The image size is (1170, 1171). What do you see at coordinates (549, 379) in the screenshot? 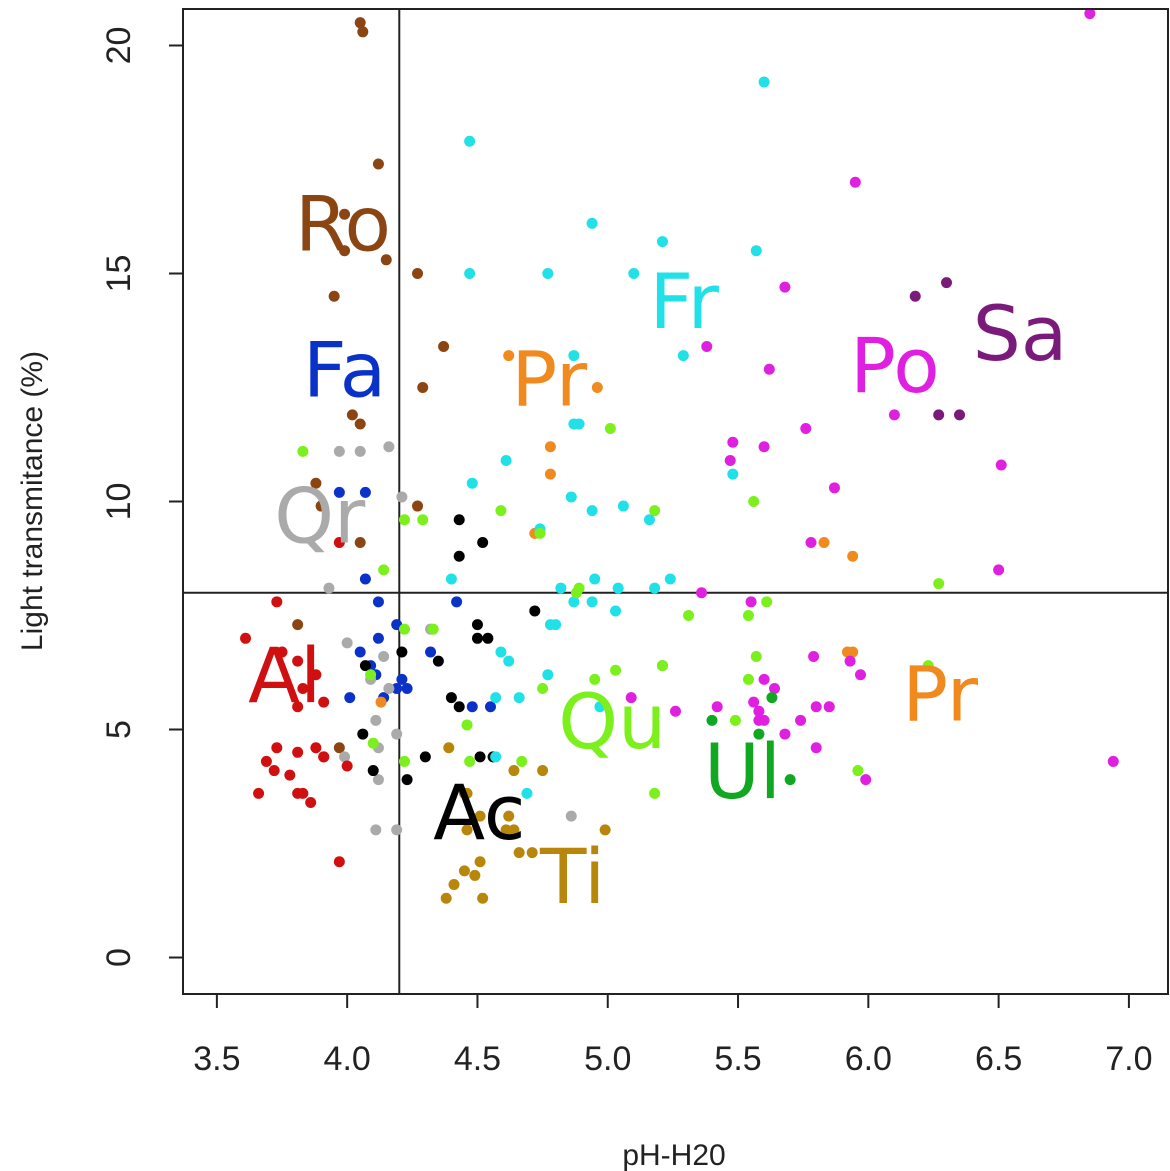
I see `group-label-pr: Pr` at bounding box center [549, 379].